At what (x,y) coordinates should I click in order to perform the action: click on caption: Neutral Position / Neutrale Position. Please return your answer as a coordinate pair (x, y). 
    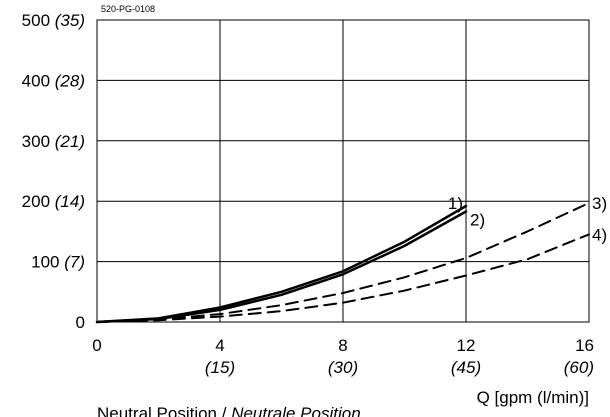
    Looking at the image, I should click on (229, 410).